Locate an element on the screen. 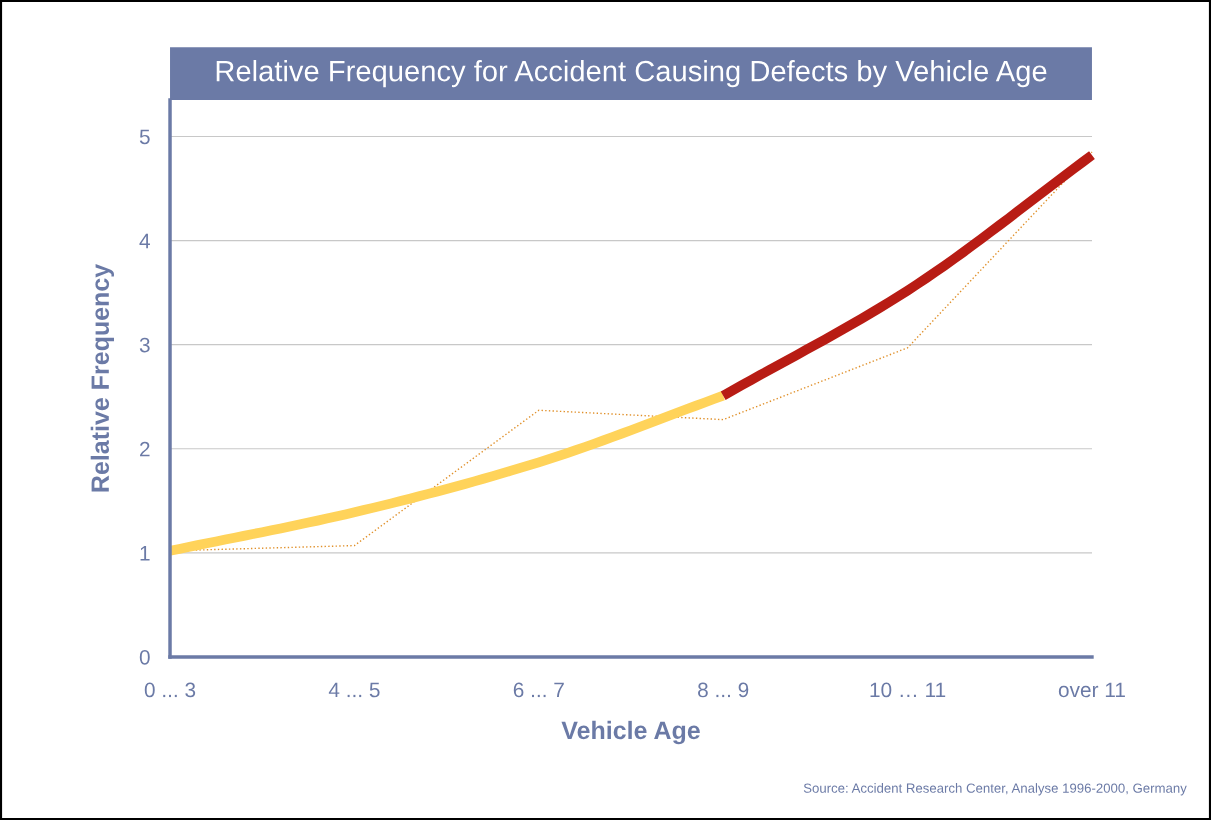 The image size is (1211, 820). chart-title: Relative Frequency for Accident Causing Defects by Vehicle Age is located at coordinates (631, 73).